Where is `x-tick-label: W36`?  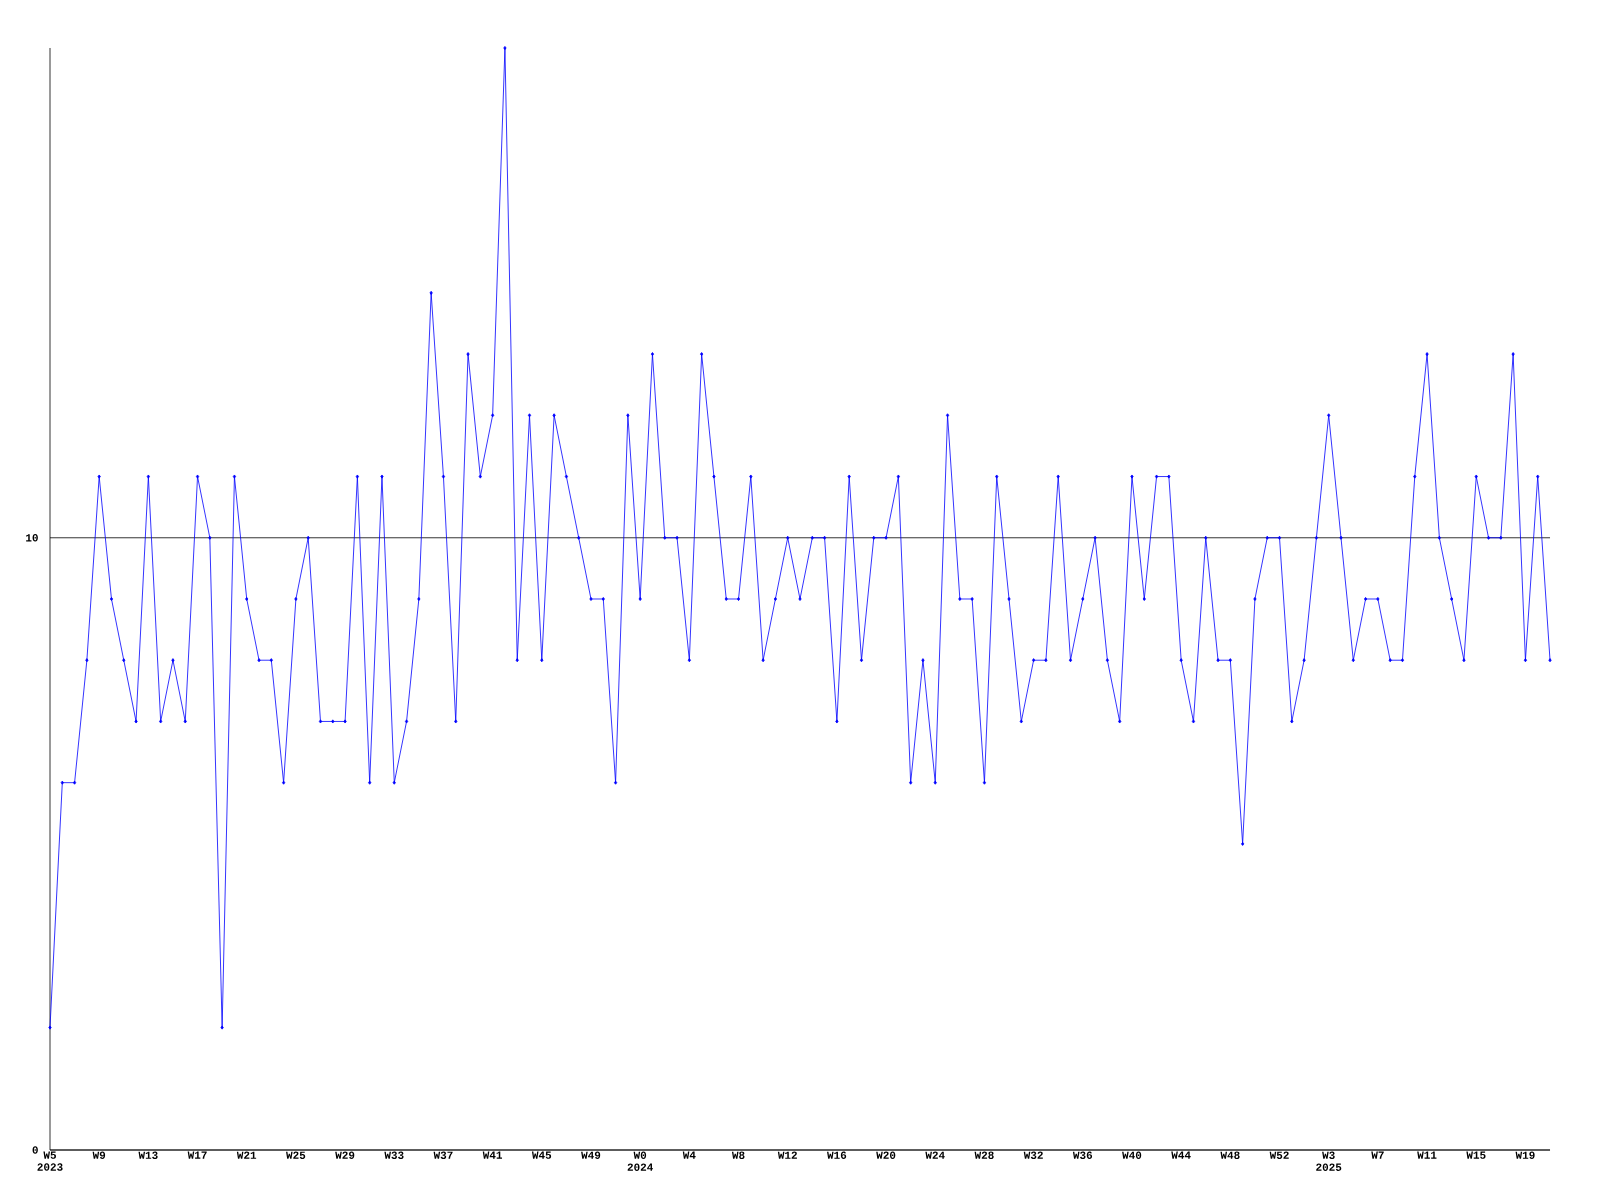 x-tick-label: W36 is located at coordinates (1082, 1155).